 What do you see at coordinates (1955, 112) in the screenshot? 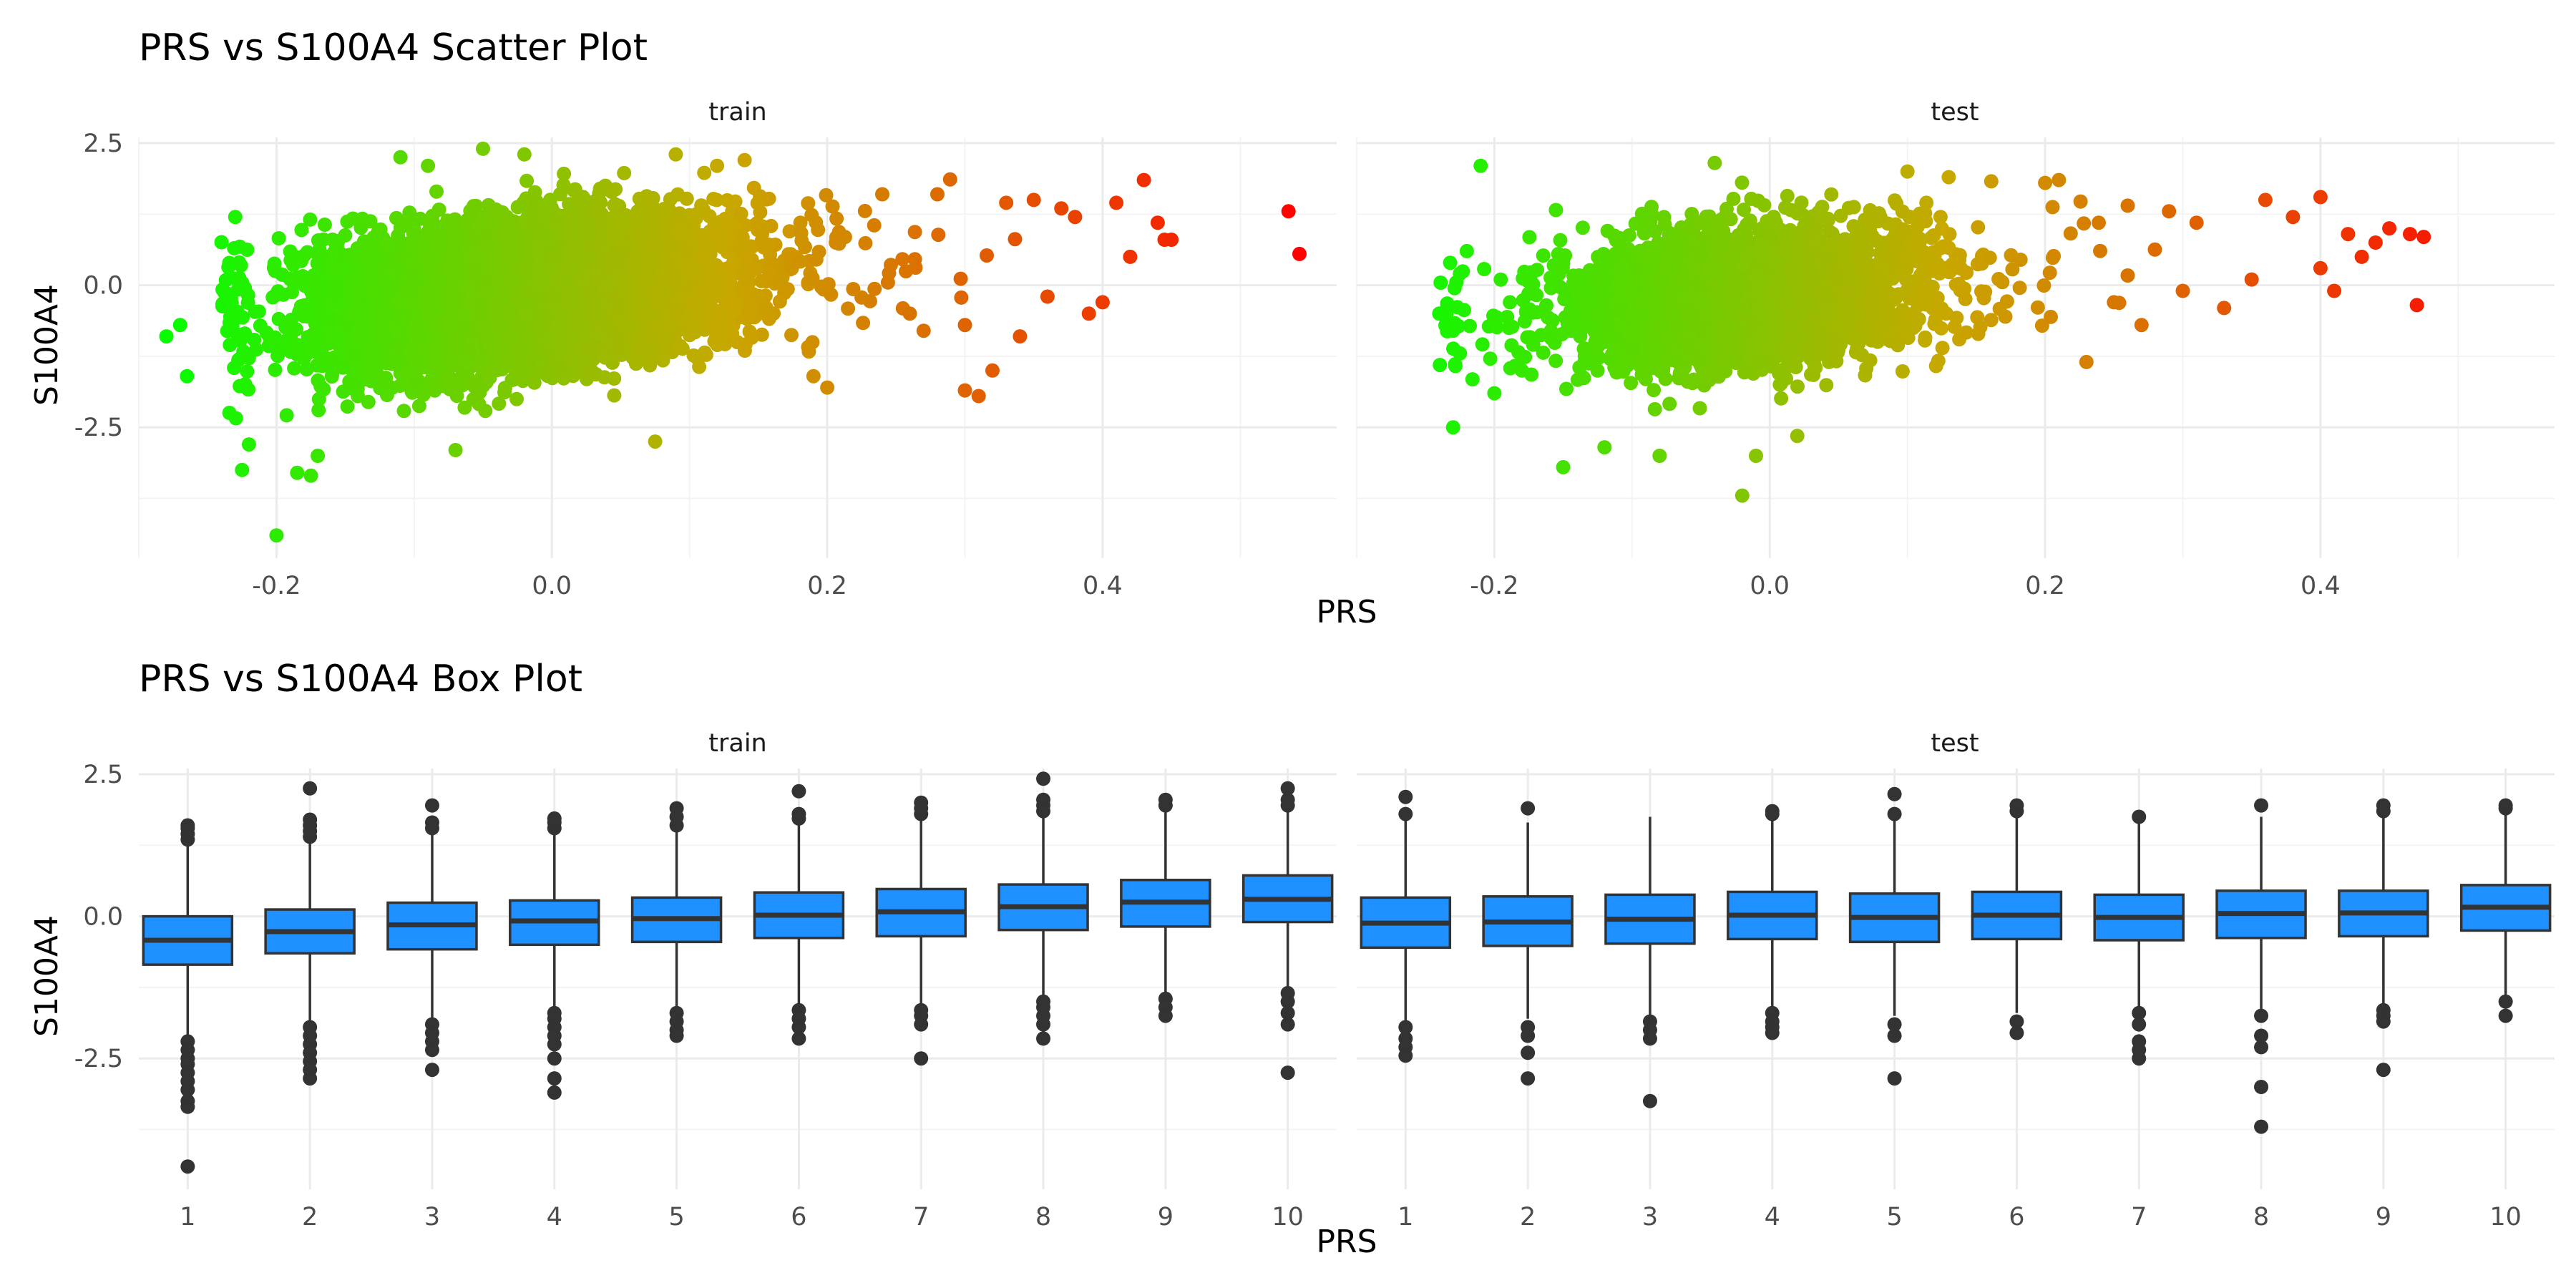
I see `scatter-strip-test: test` at bounding box center [1955, 112].